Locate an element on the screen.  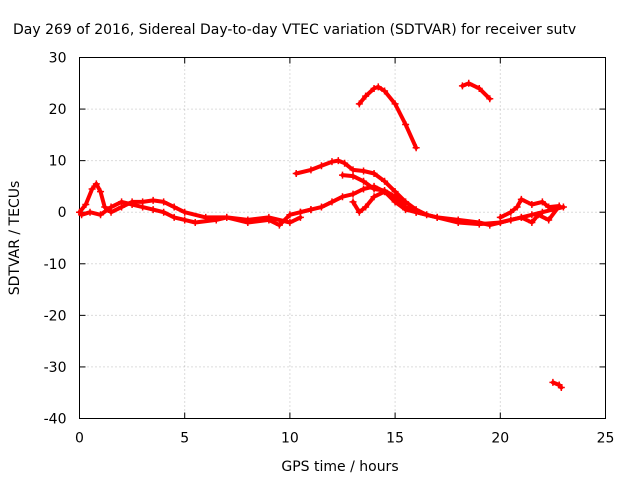
x-tick-label: 15 is located at coordinates (395, 439).